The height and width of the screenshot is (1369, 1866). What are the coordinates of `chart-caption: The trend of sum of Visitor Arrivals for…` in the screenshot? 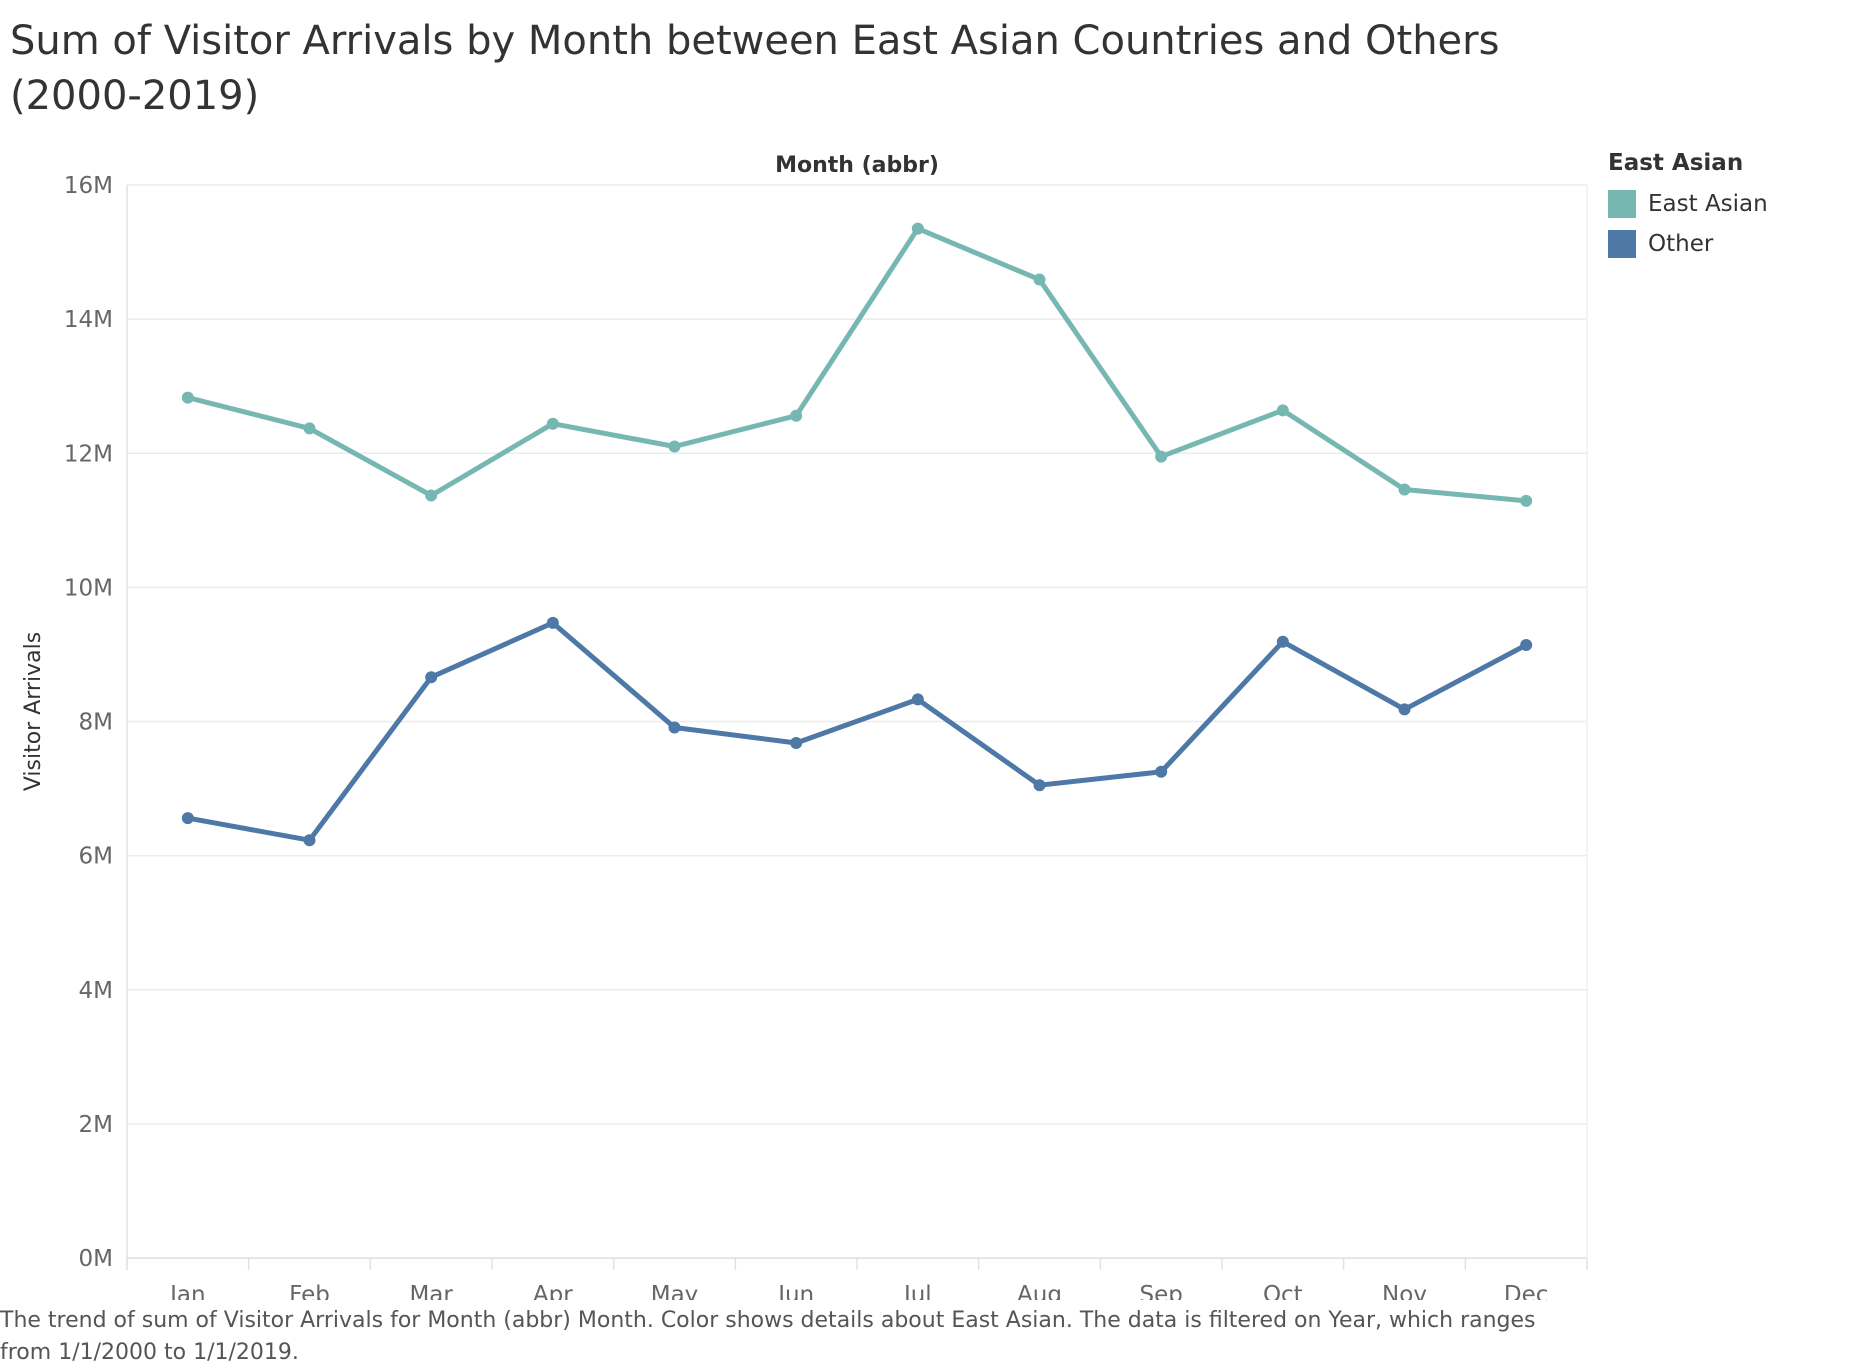 It's located at (768, 1336).